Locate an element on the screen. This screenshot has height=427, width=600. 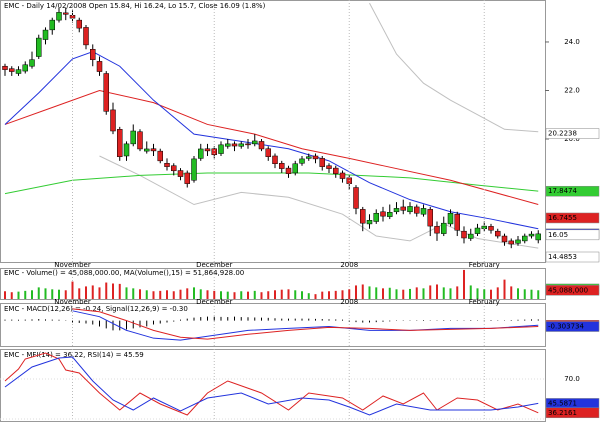
month-label: 2008 is located at coordinates (349, 302).